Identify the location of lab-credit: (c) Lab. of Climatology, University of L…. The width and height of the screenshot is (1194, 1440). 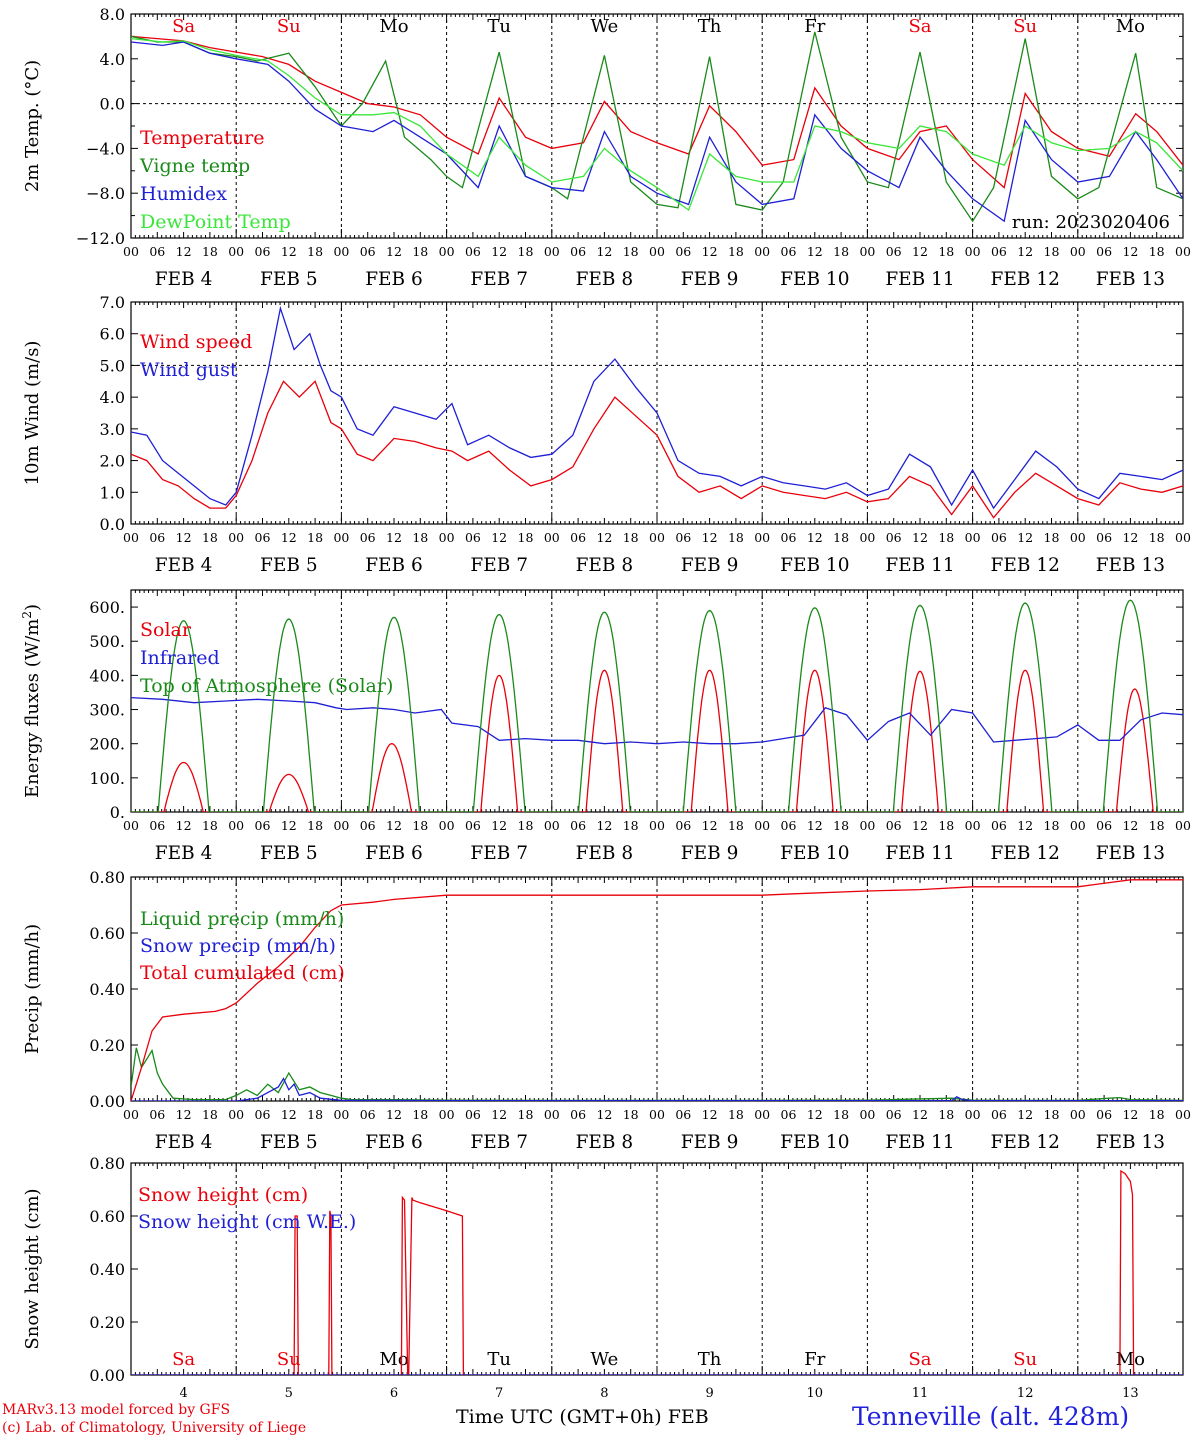
(154, 1428).